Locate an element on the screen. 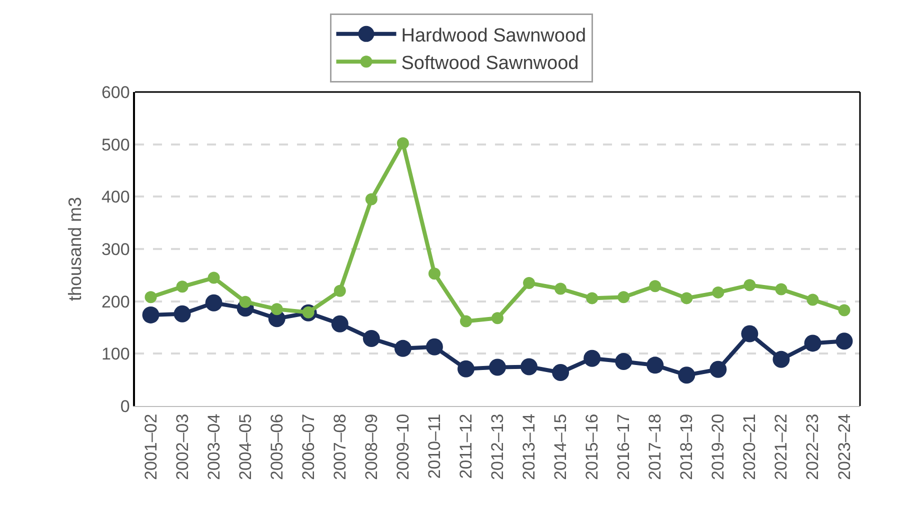  x-tick-label: 2009–10 is located at coordinates (402, 447).